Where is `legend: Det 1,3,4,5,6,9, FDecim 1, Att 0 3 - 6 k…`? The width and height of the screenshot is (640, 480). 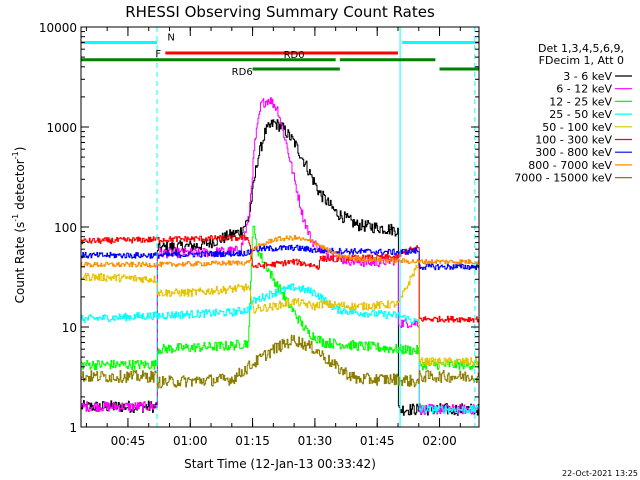
legend: Det 1,3,4,5,6,9, FDecim 1, Att 0 3 - 6 k… is located at coordinates (573, 113).